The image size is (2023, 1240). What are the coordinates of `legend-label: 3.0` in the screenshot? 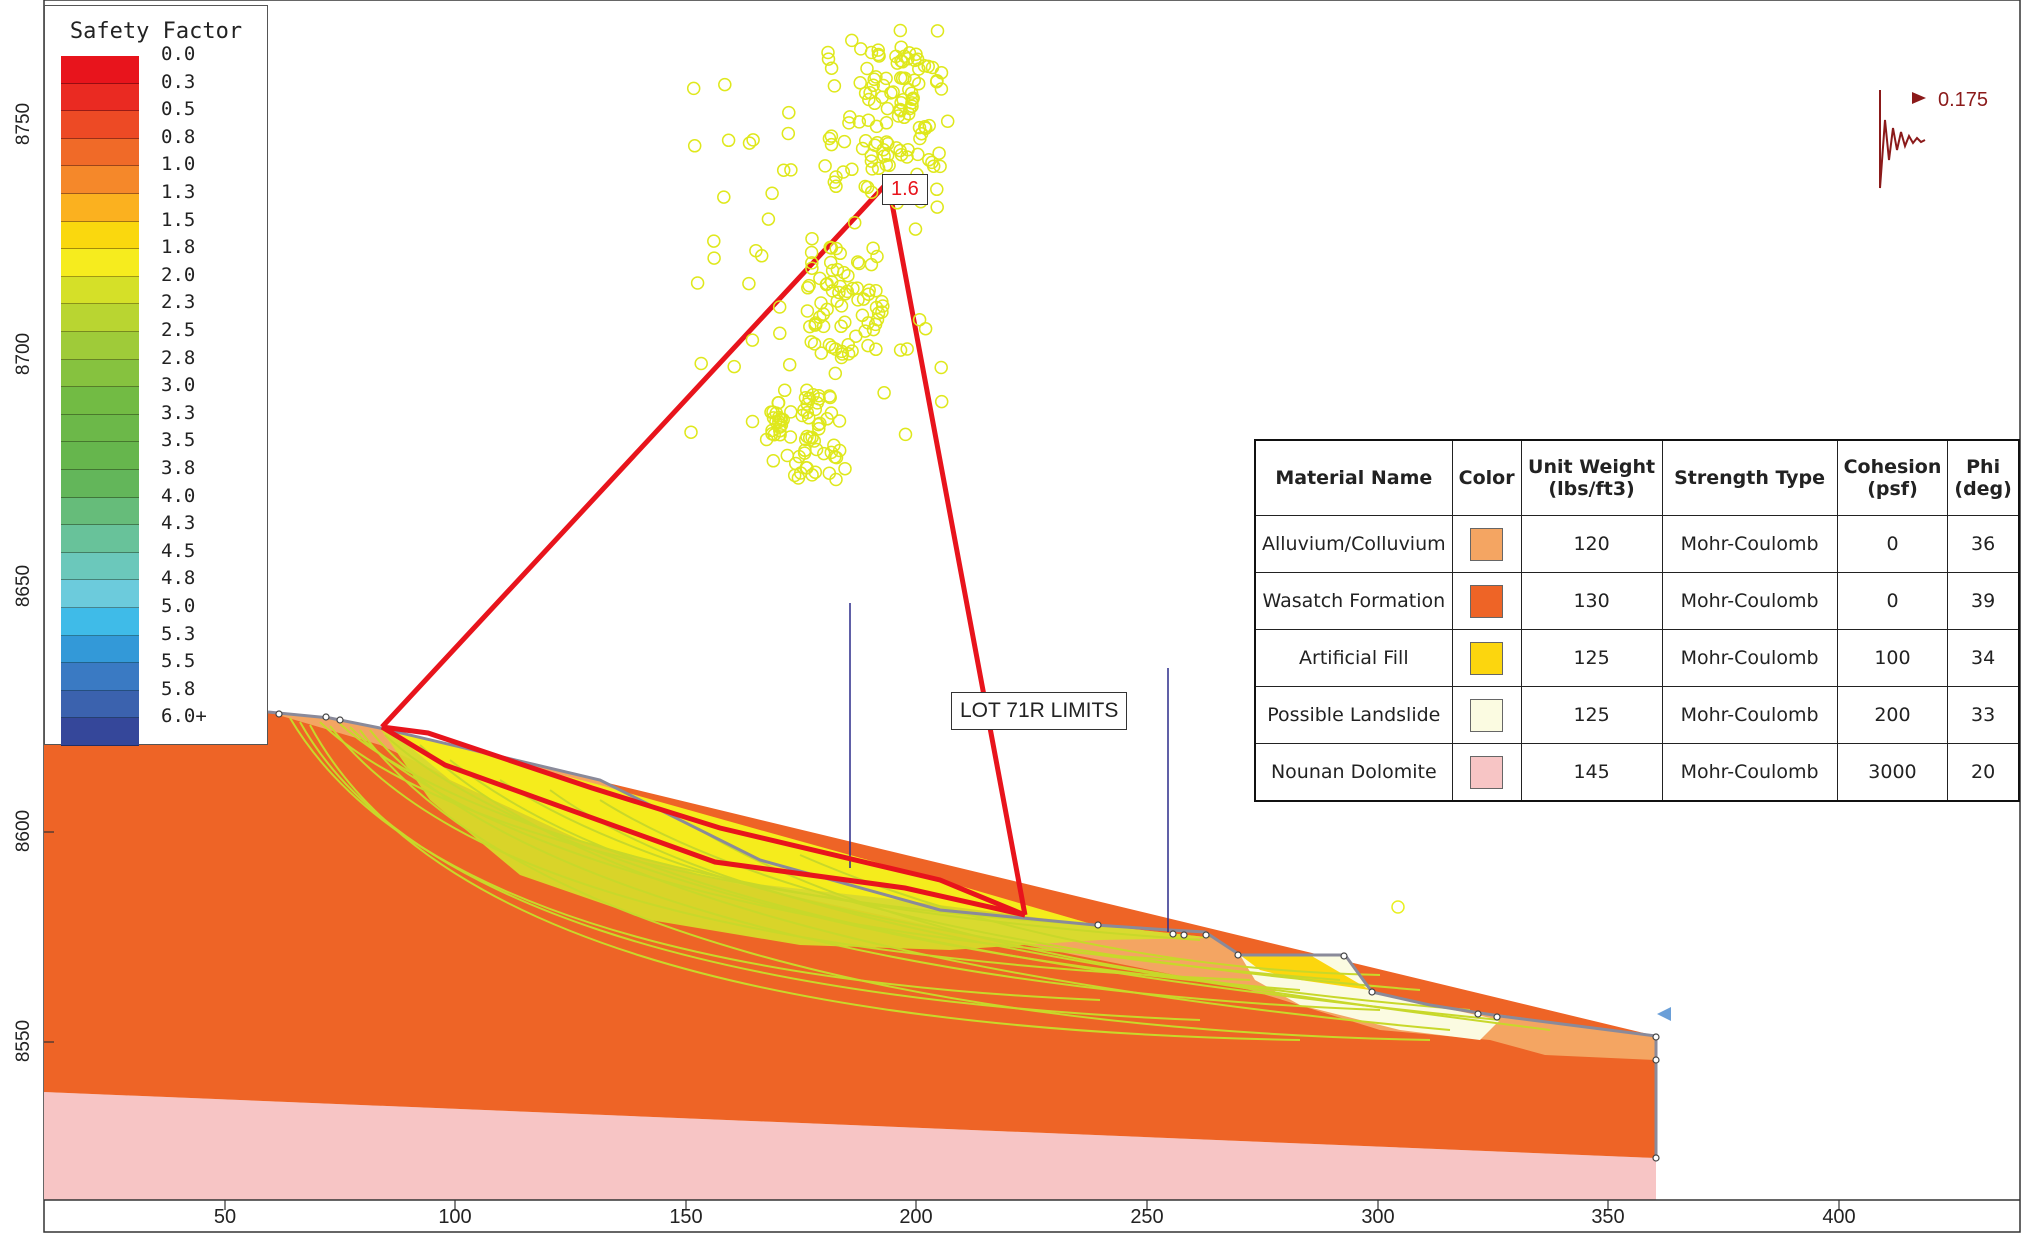 It's located at (178, 385).